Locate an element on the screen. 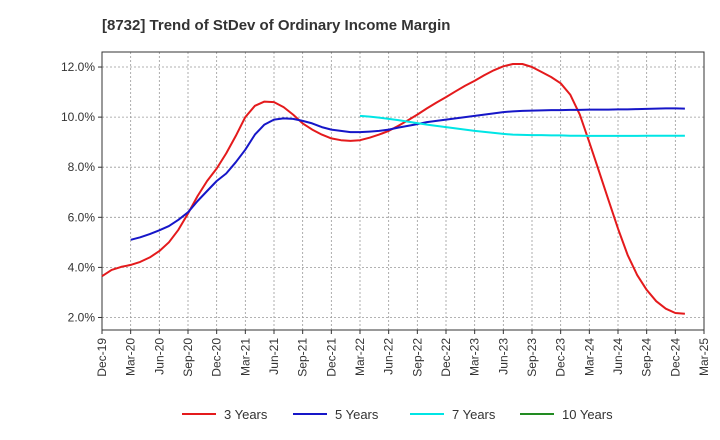 The image size is (720, 440). x-tick-label: Mar-25 is located at coordinates (704, 357).